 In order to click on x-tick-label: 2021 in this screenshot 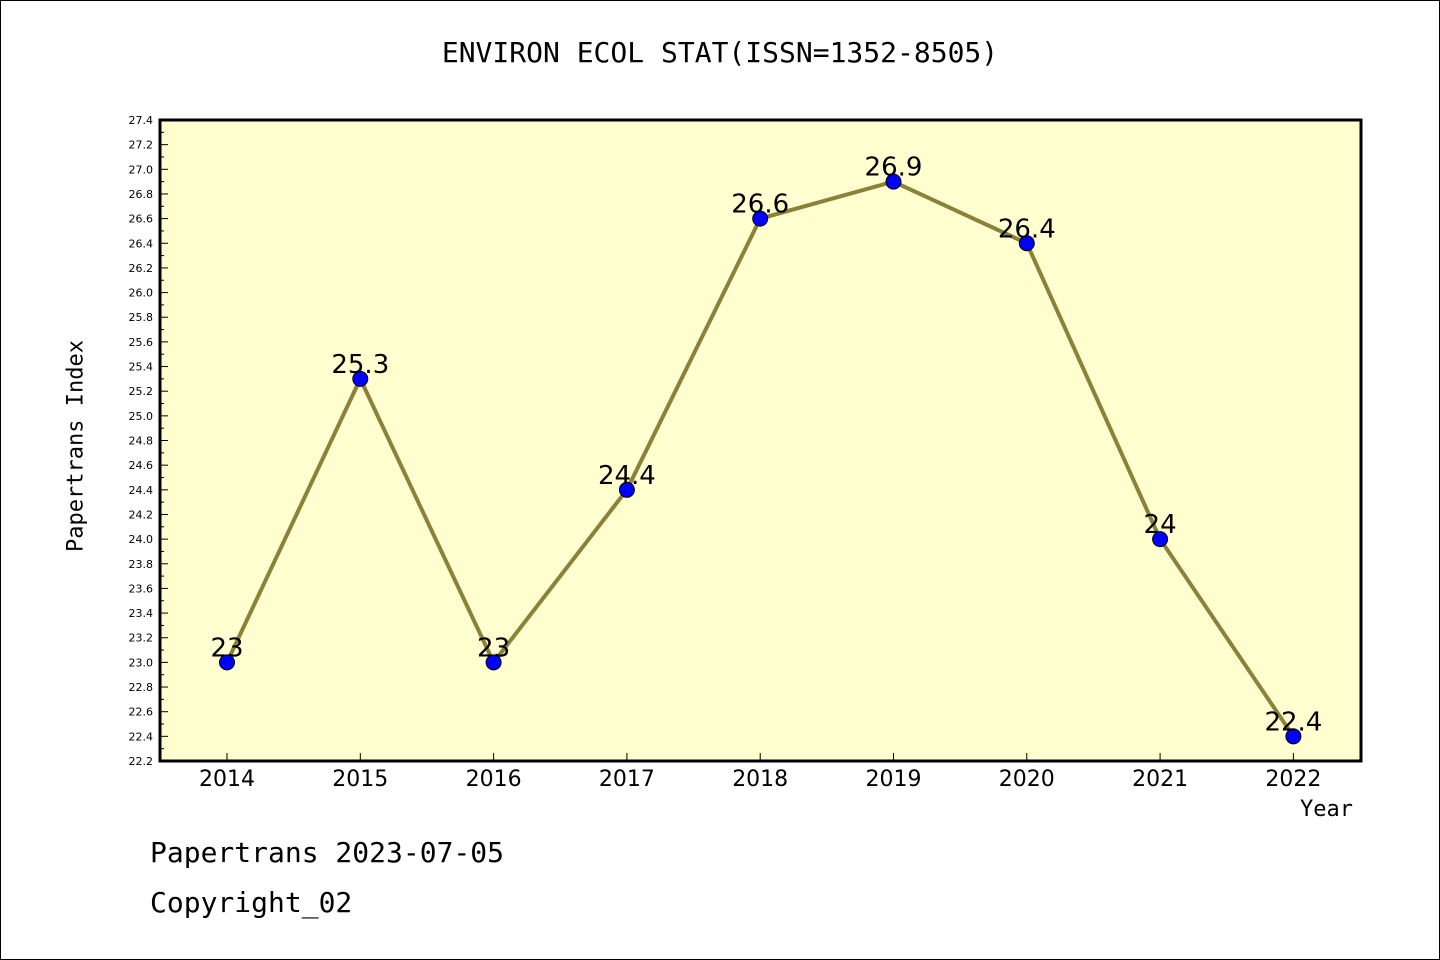, I will do `click(1160, 779)`.